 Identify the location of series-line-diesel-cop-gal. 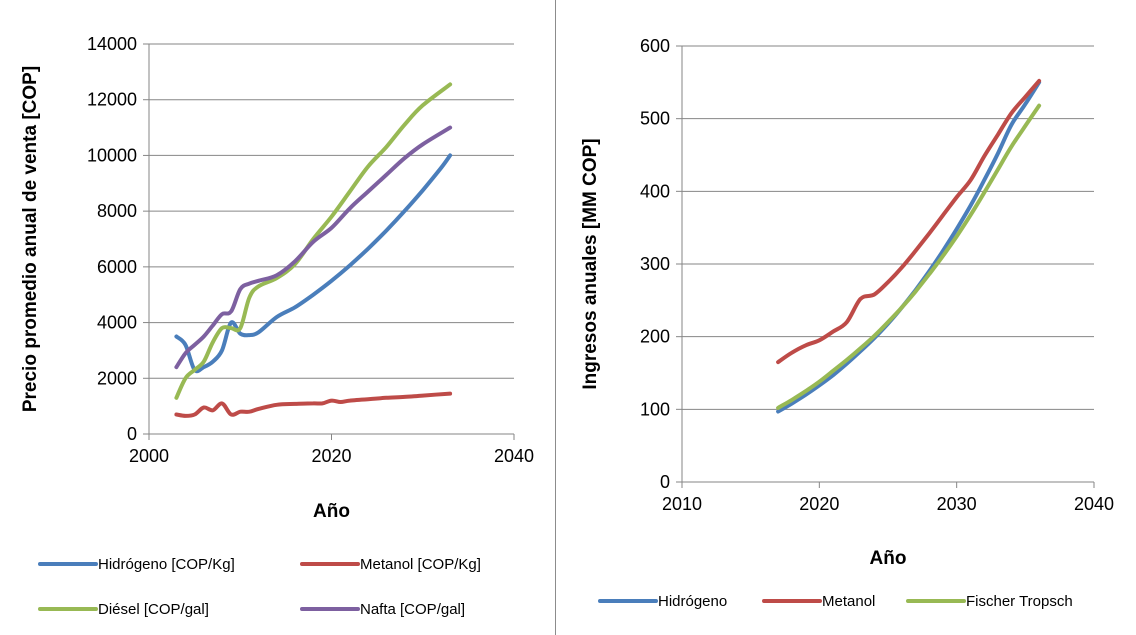
(313, 241).